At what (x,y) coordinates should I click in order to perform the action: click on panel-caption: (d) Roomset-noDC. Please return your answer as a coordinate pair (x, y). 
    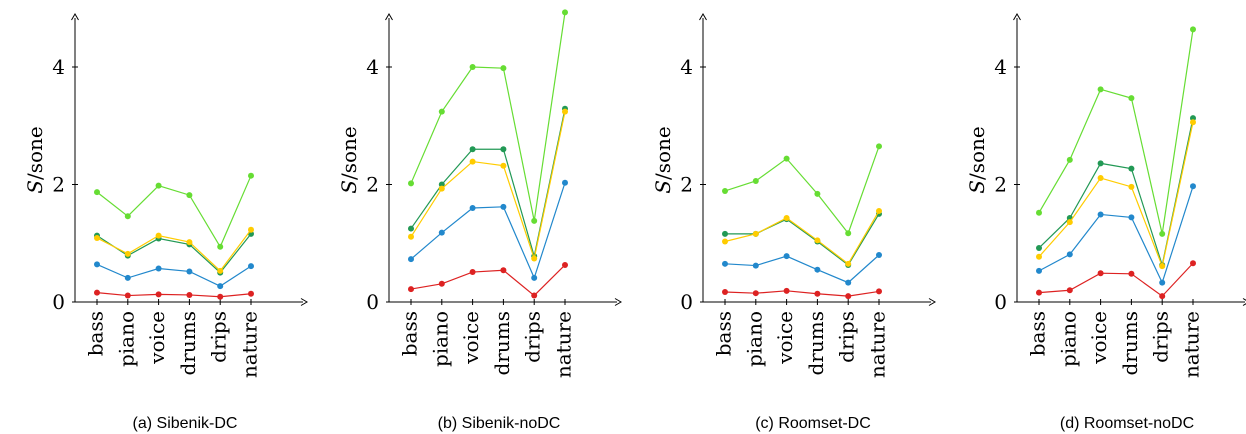
    Looking at the image, I should click on (1127, 423).